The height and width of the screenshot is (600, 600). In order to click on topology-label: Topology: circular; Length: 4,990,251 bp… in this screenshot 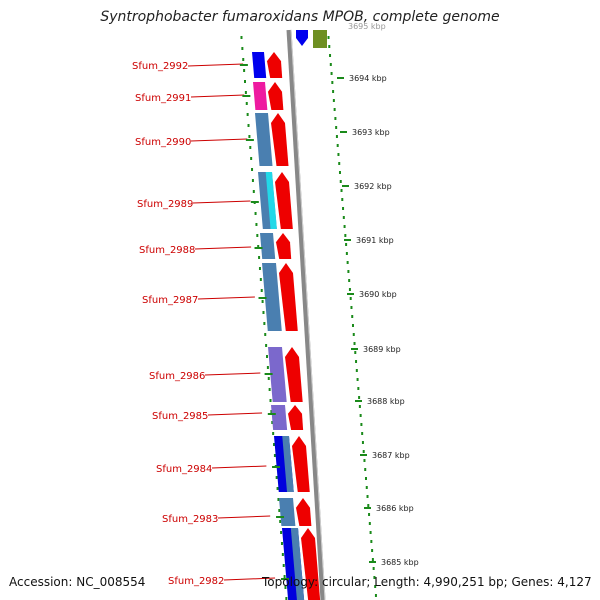, I will do `click(427, 582)`.